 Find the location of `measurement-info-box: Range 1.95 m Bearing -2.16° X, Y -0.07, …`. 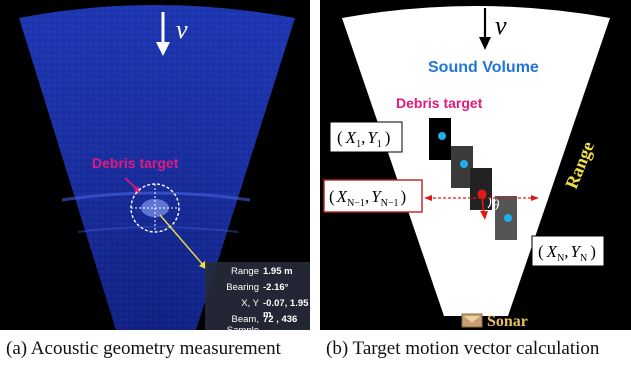

measurement-info-box: Range 1.95 m Bearing -2.16° X, Y -0.07, … is located at coordinates (257, 296).